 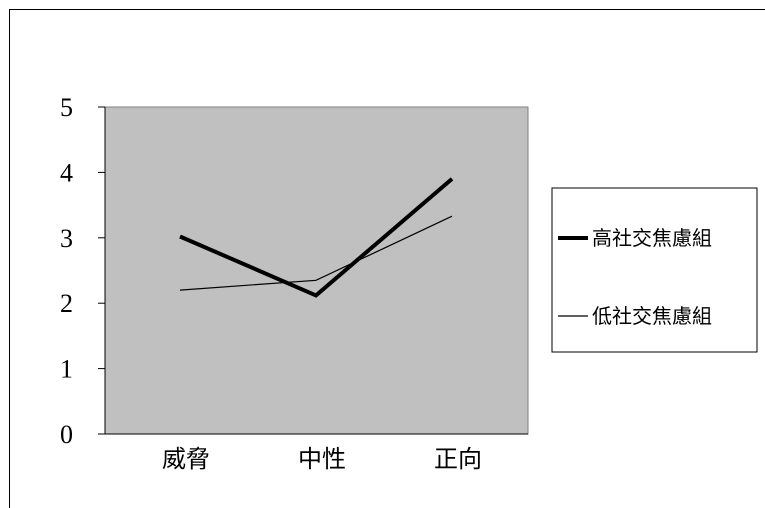 What do you see at coordinates (458, 459) in the screenshot?
I see `x-tick-label: 正向` at bounding box center [458, 459].